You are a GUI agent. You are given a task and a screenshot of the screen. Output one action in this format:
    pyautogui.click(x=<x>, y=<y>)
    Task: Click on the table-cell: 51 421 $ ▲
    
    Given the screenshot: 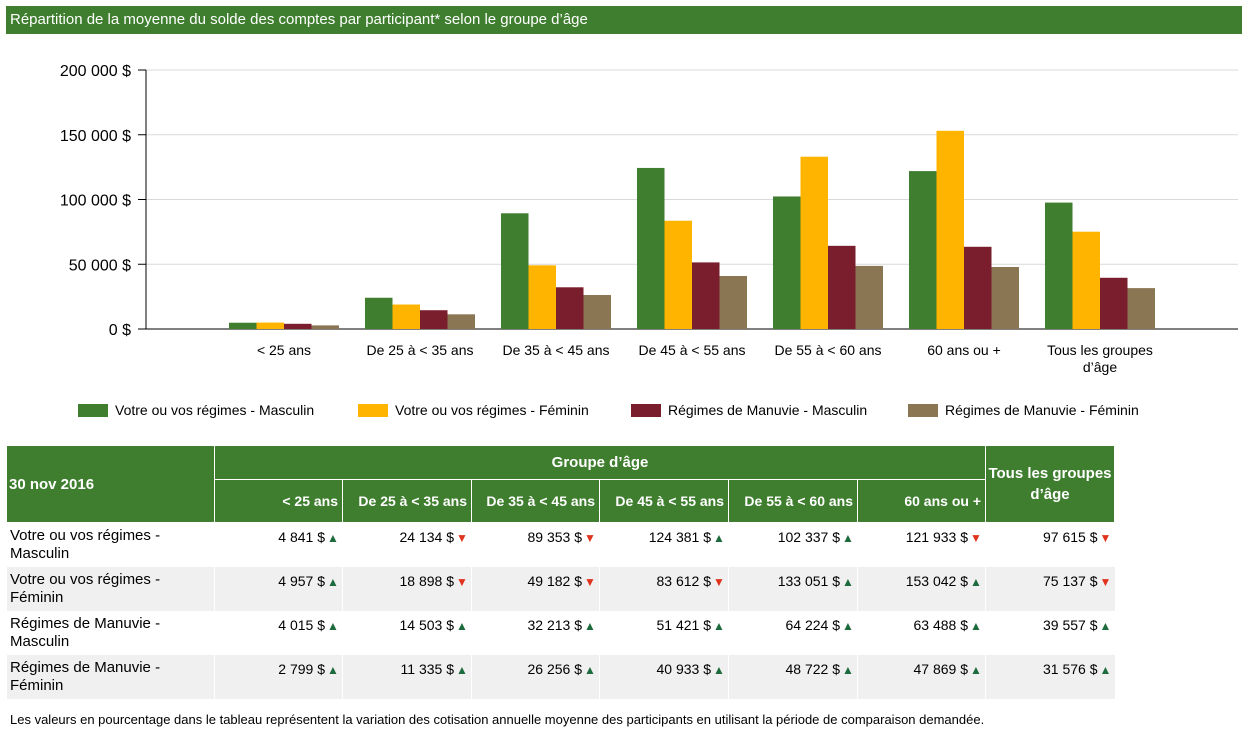 What is the action you would take?
    pyautogui.click(x=664, y=632)
    